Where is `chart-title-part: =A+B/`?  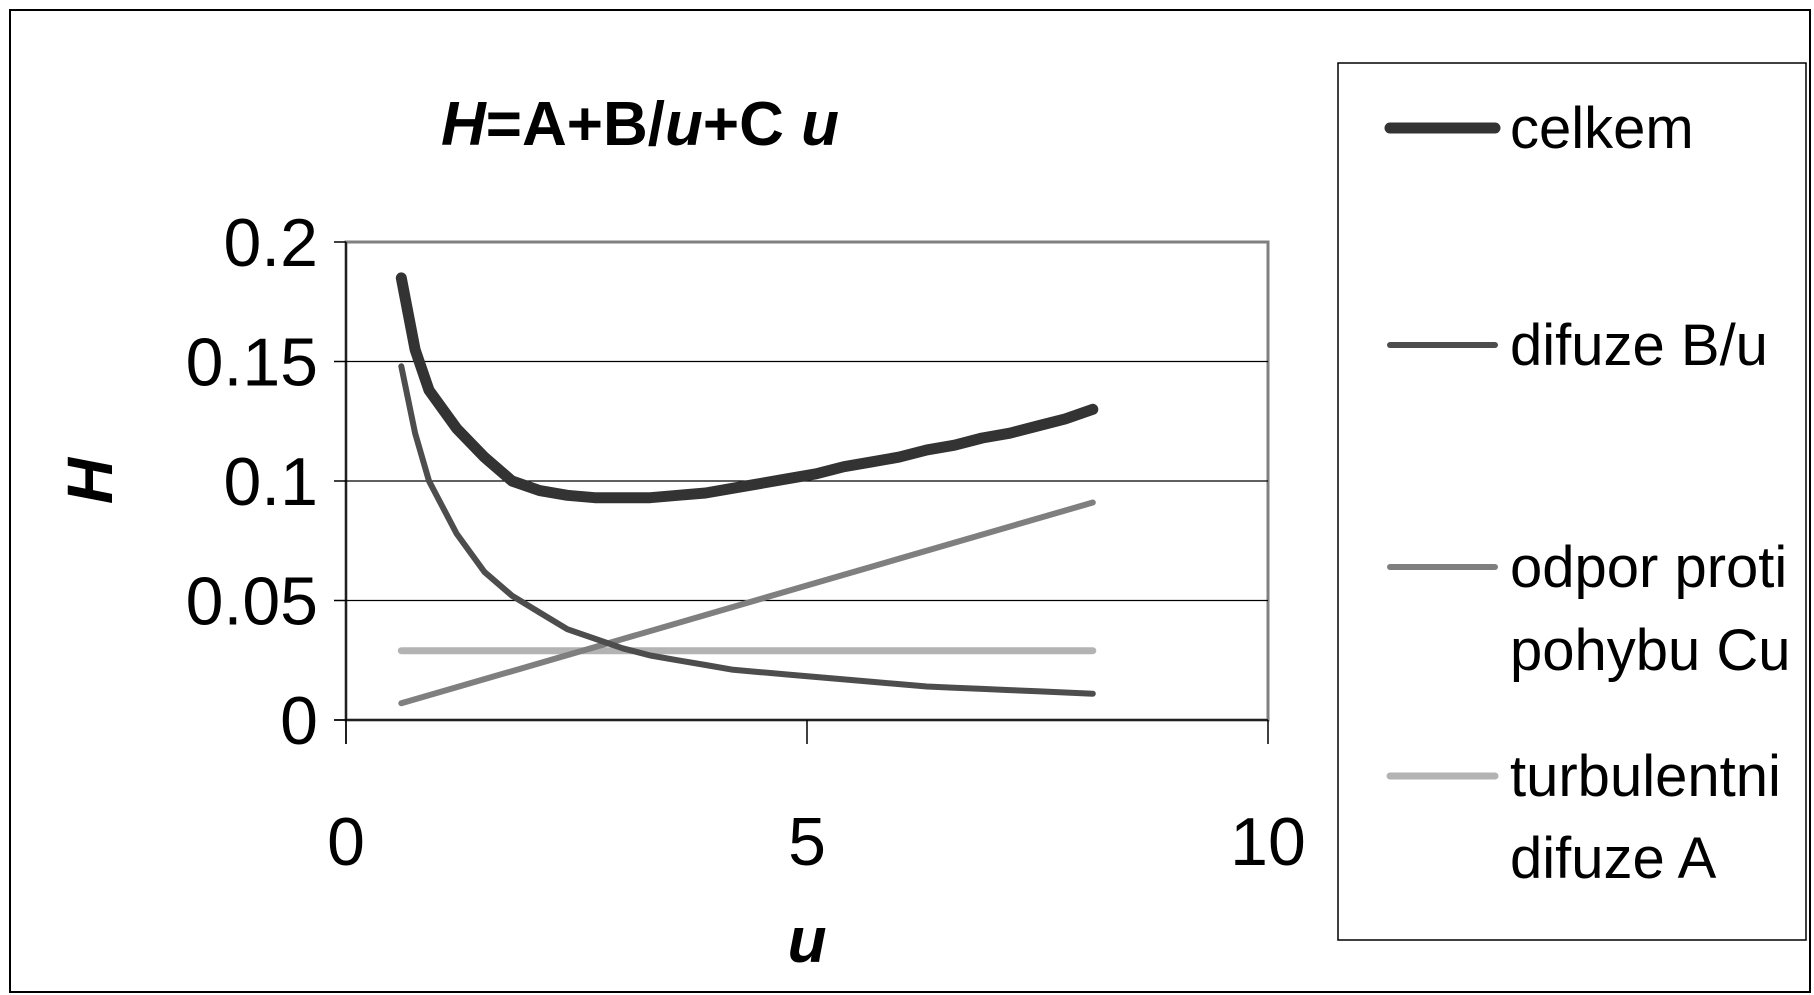
chart-title-part: =A+B/ is located at coordinates (575, 124).